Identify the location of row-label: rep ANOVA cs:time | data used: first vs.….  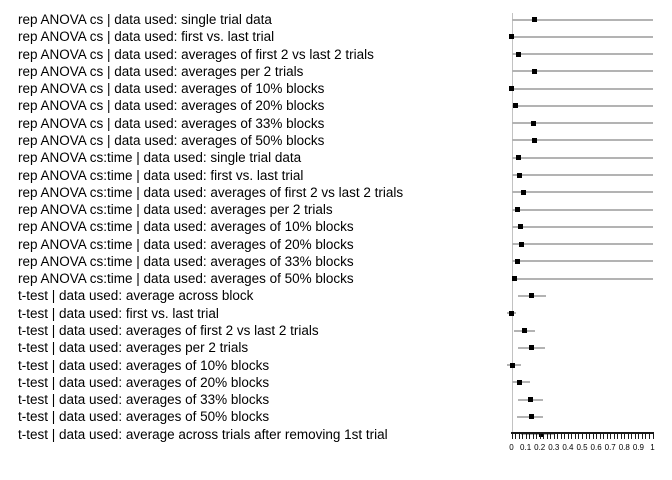
(161, 175).